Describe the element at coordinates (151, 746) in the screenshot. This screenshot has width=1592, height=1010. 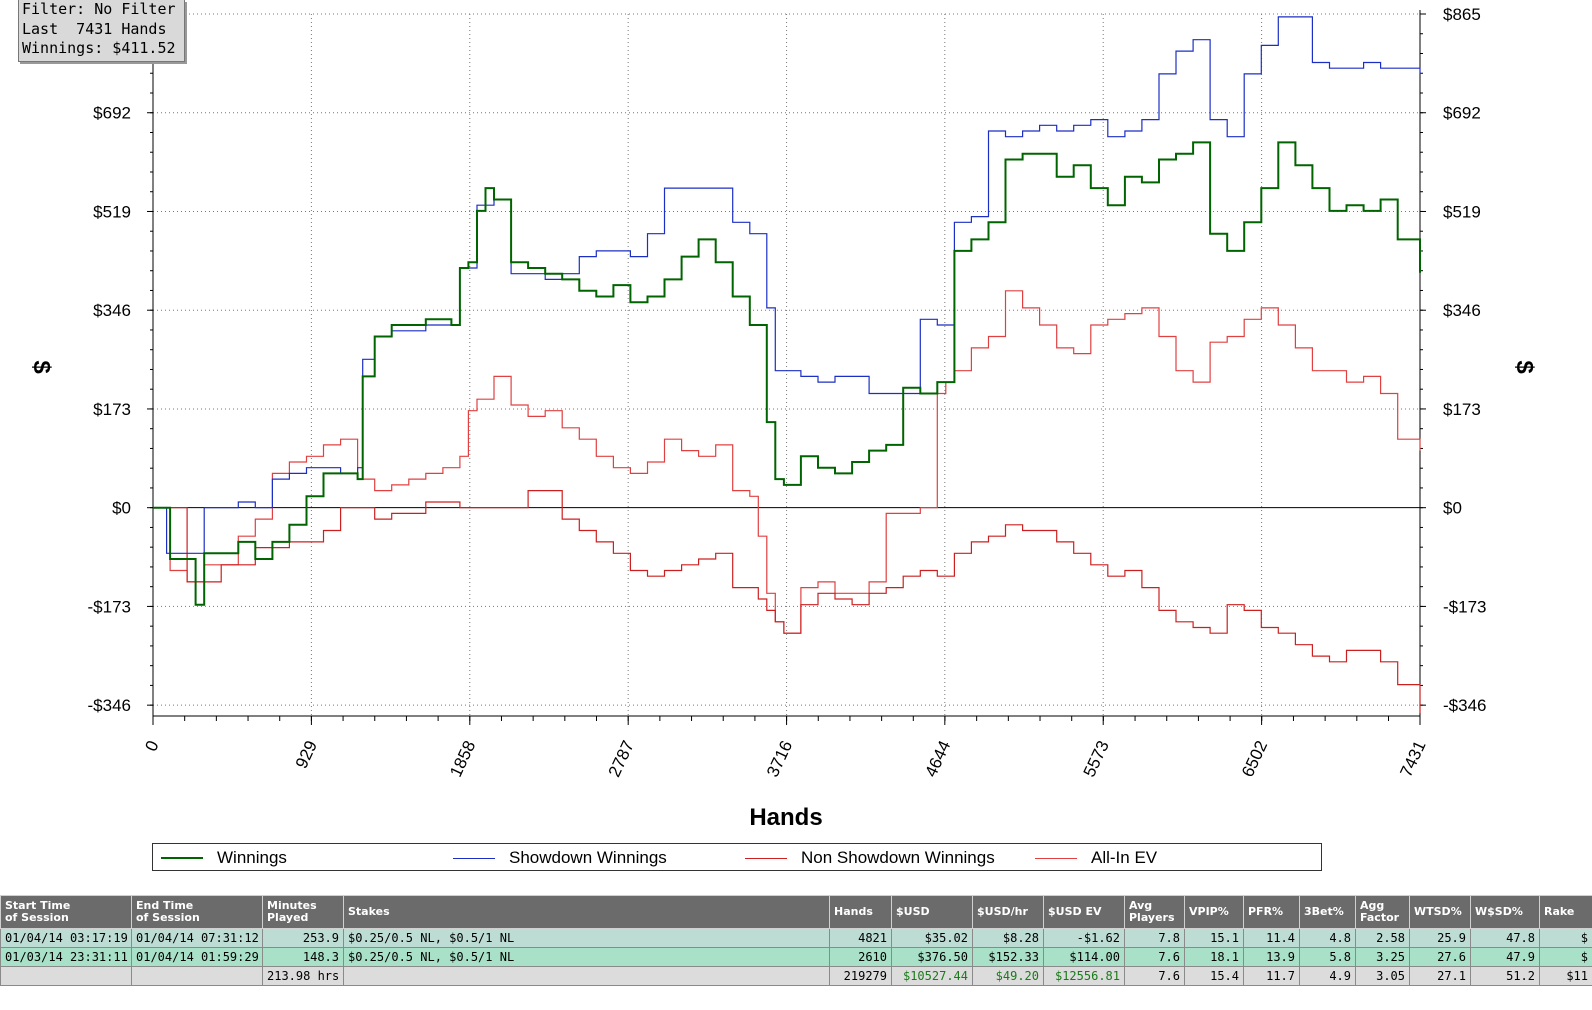
I see `x-tick-label: 0` at that location.